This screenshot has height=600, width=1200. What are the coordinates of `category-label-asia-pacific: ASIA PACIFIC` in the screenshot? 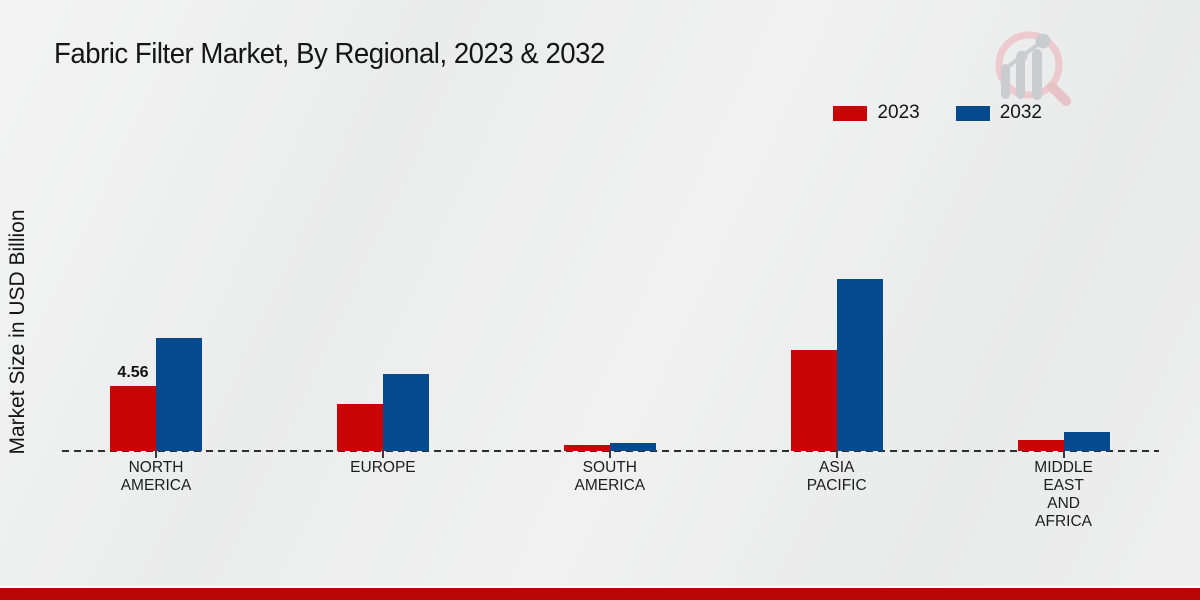 It's located at (836, 476).